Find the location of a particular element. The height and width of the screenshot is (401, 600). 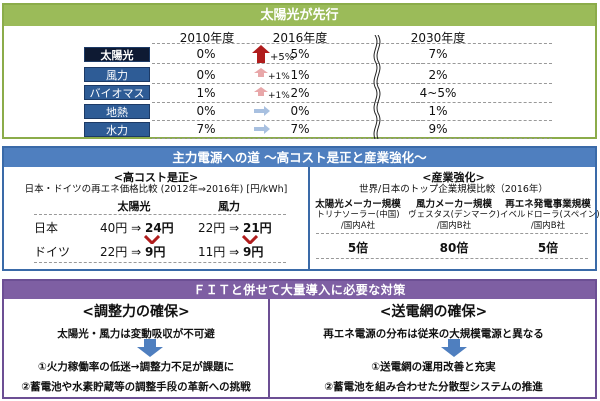

grid-point-2: ②蓄電池を組み合わせた分散型システムの推進 is located at coordinates (433, 387).